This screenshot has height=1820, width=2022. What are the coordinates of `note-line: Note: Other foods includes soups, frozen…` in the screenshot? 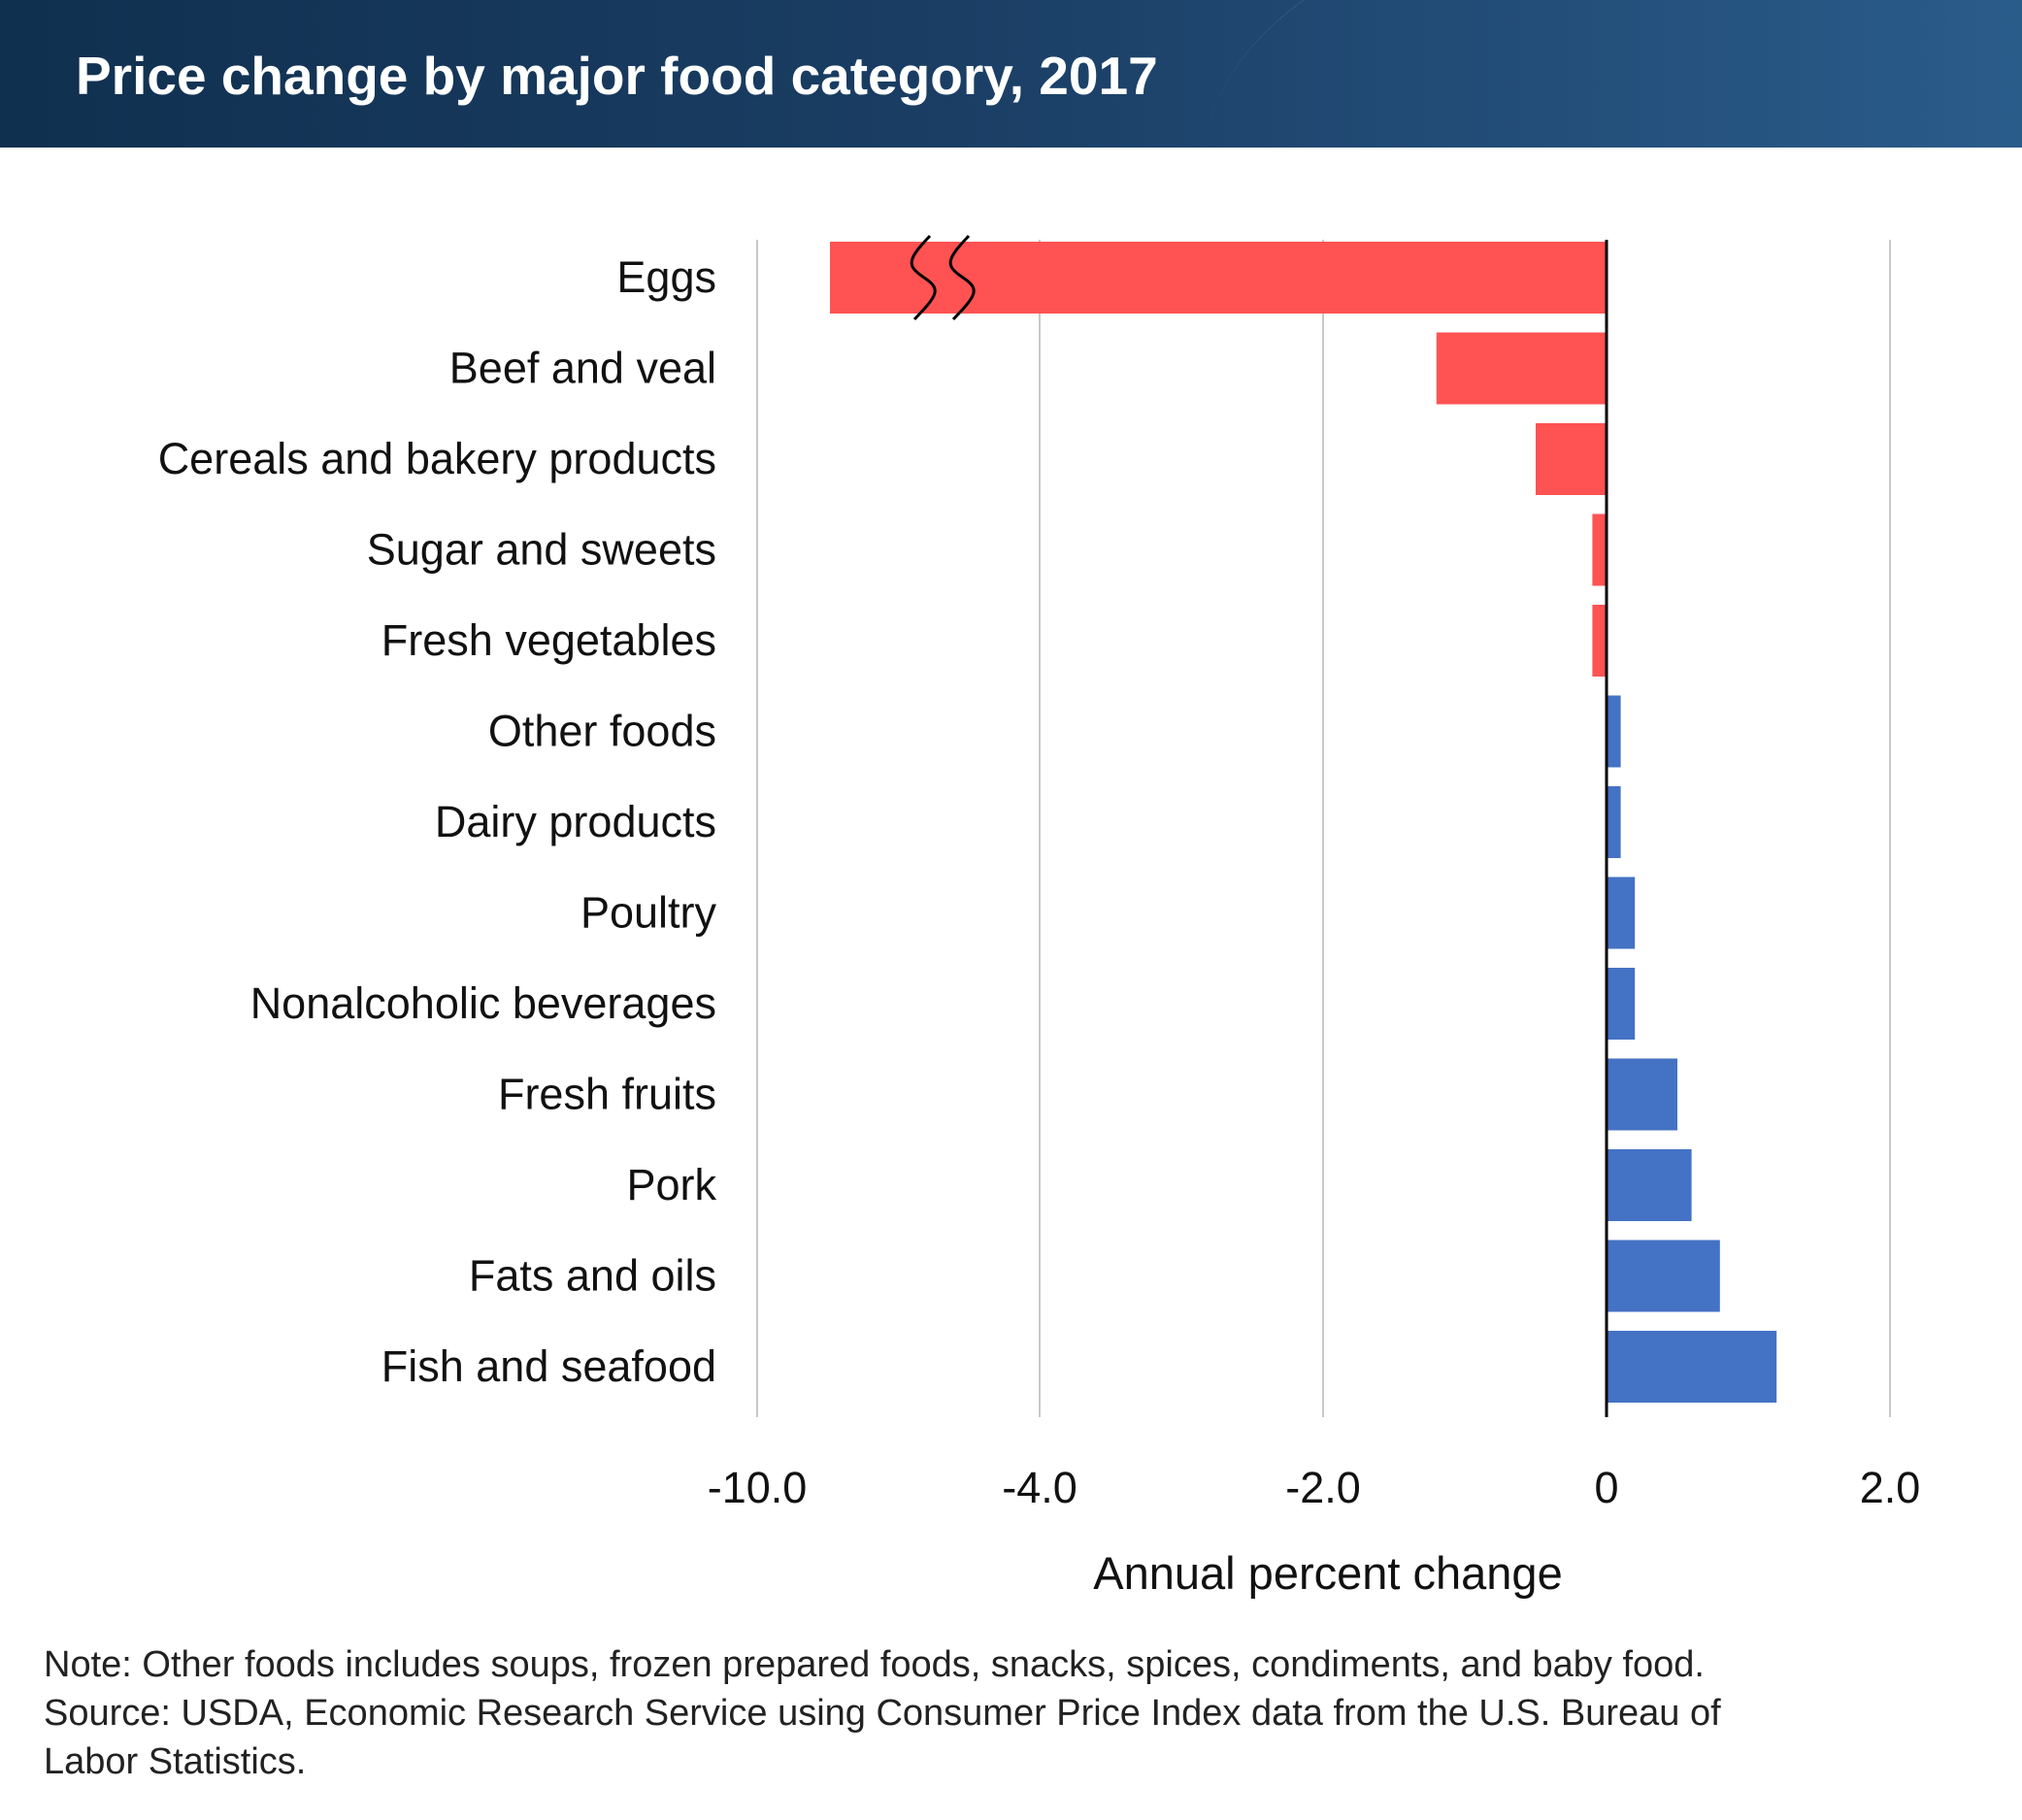 It's located at (874, 1664).